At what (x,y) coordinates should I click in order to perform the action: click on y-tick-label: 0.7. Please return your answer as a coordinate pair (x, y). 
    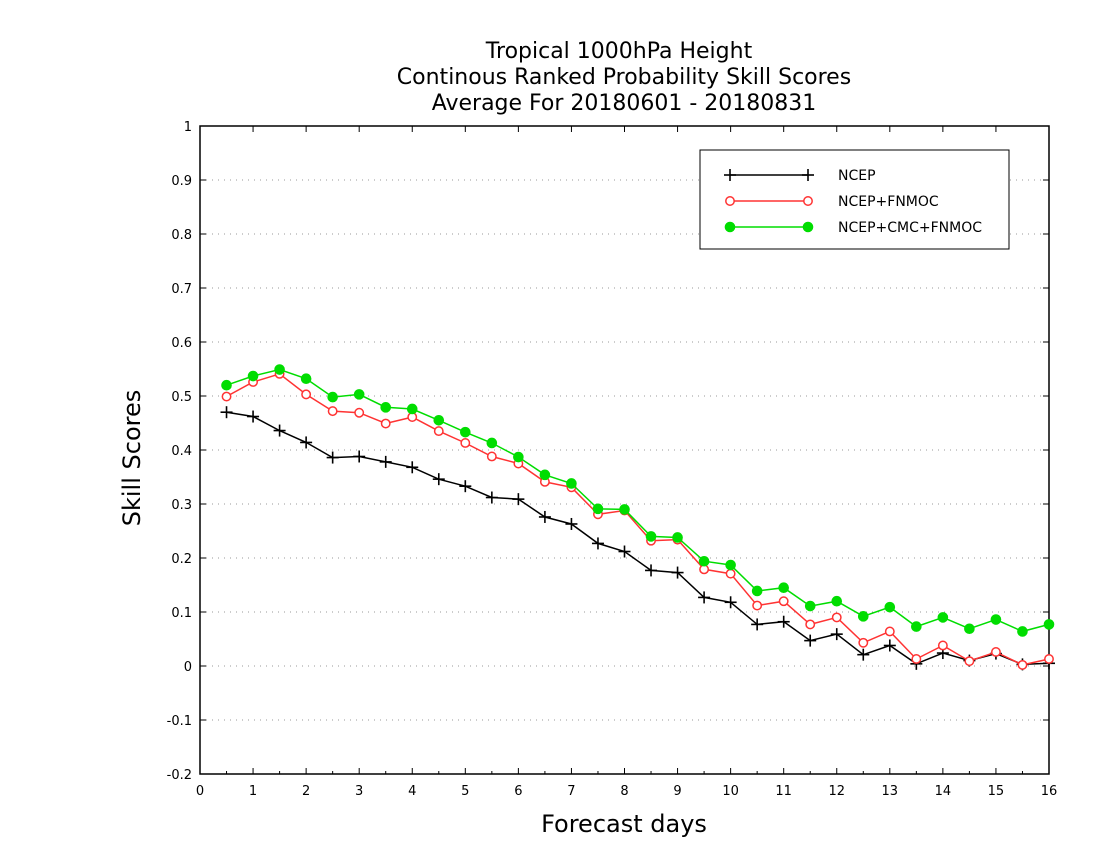
    Looking at the image, I should click on (181, 289).